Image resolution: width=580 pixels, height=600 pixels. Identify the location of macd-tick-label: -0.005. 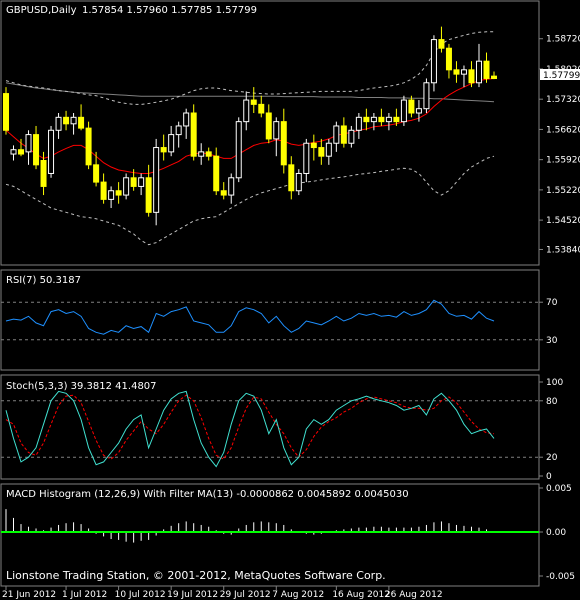
(560, 577).